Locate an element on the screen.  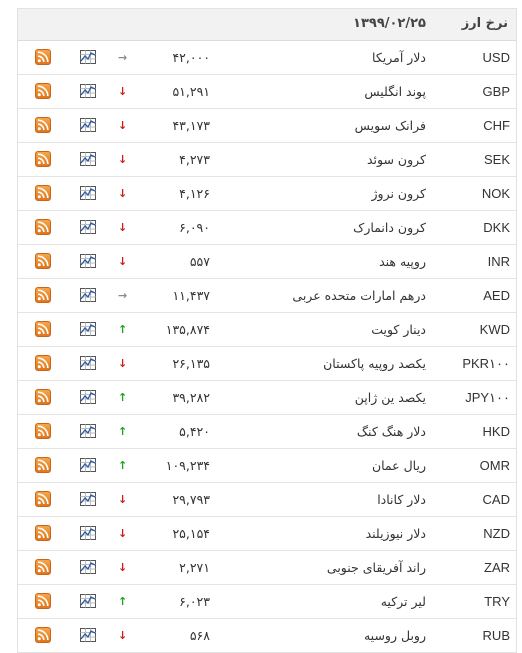
table-row: CHF فرانک سویس ۴۳,۱۷۳ ↓ is located at coordinates (267, 126).